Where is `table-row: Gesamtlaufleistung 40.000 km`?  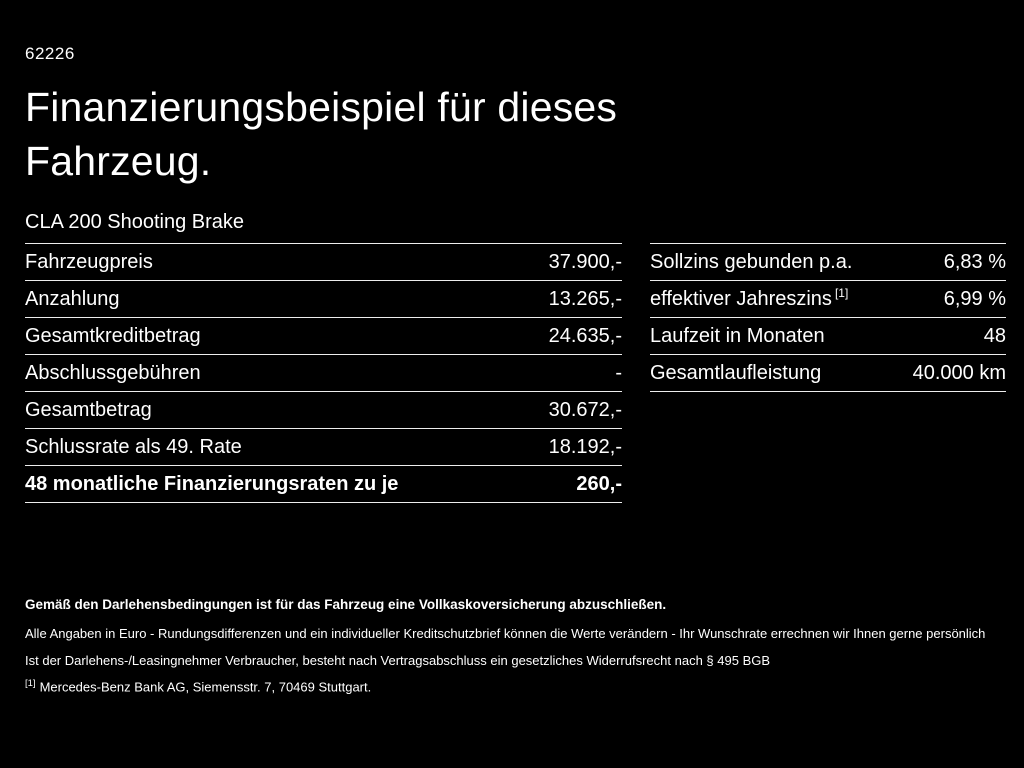
table-row: Gesamtlaufleistung 40.000 km is located at coordinates (828, 373).